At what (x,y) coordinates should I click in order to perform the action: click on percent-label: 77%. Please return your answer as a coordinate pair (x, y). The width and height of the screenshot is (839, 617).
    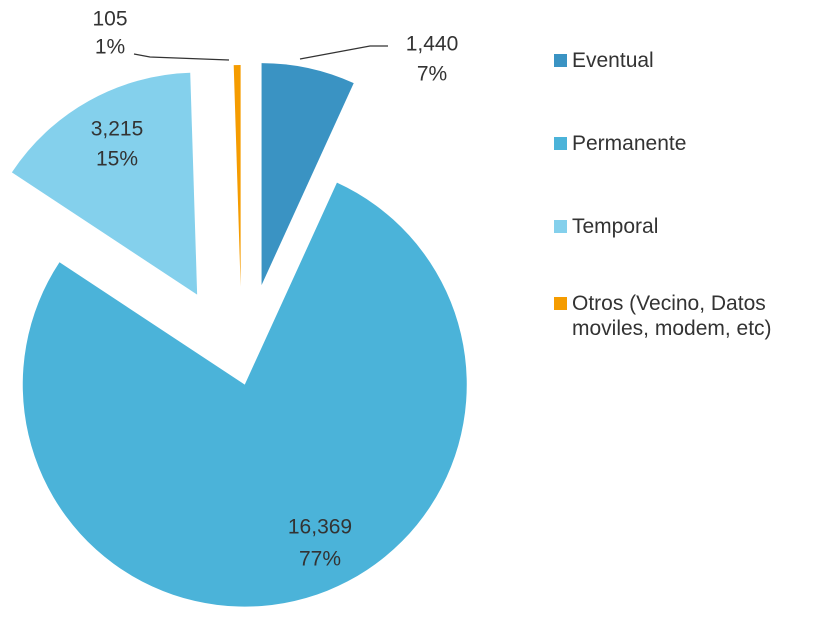
    Looking at the image, I should click on (320, 559).